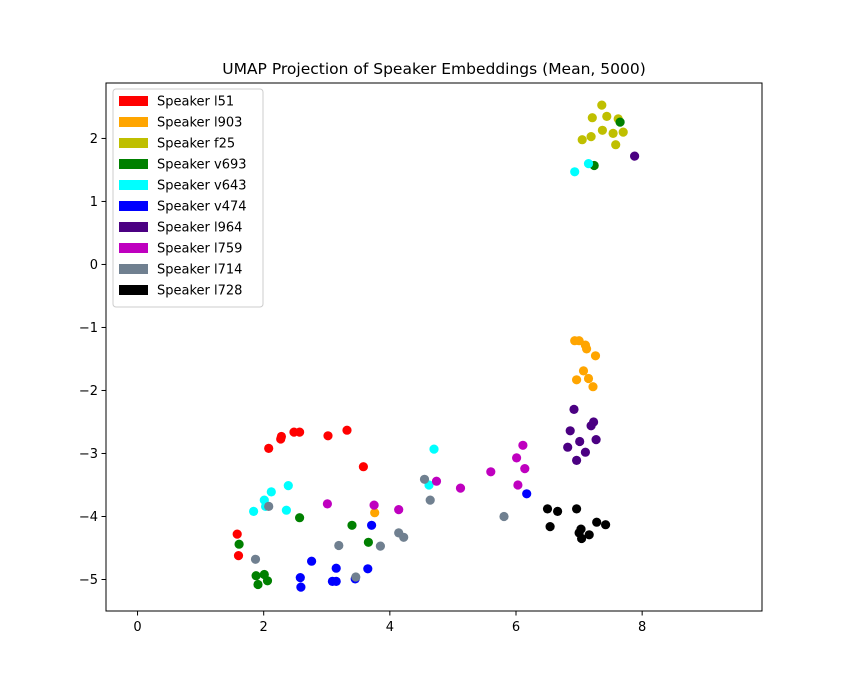 The width and height of the screenshot is (847, 686). I want to click on legend-frame, so click(188, 198).